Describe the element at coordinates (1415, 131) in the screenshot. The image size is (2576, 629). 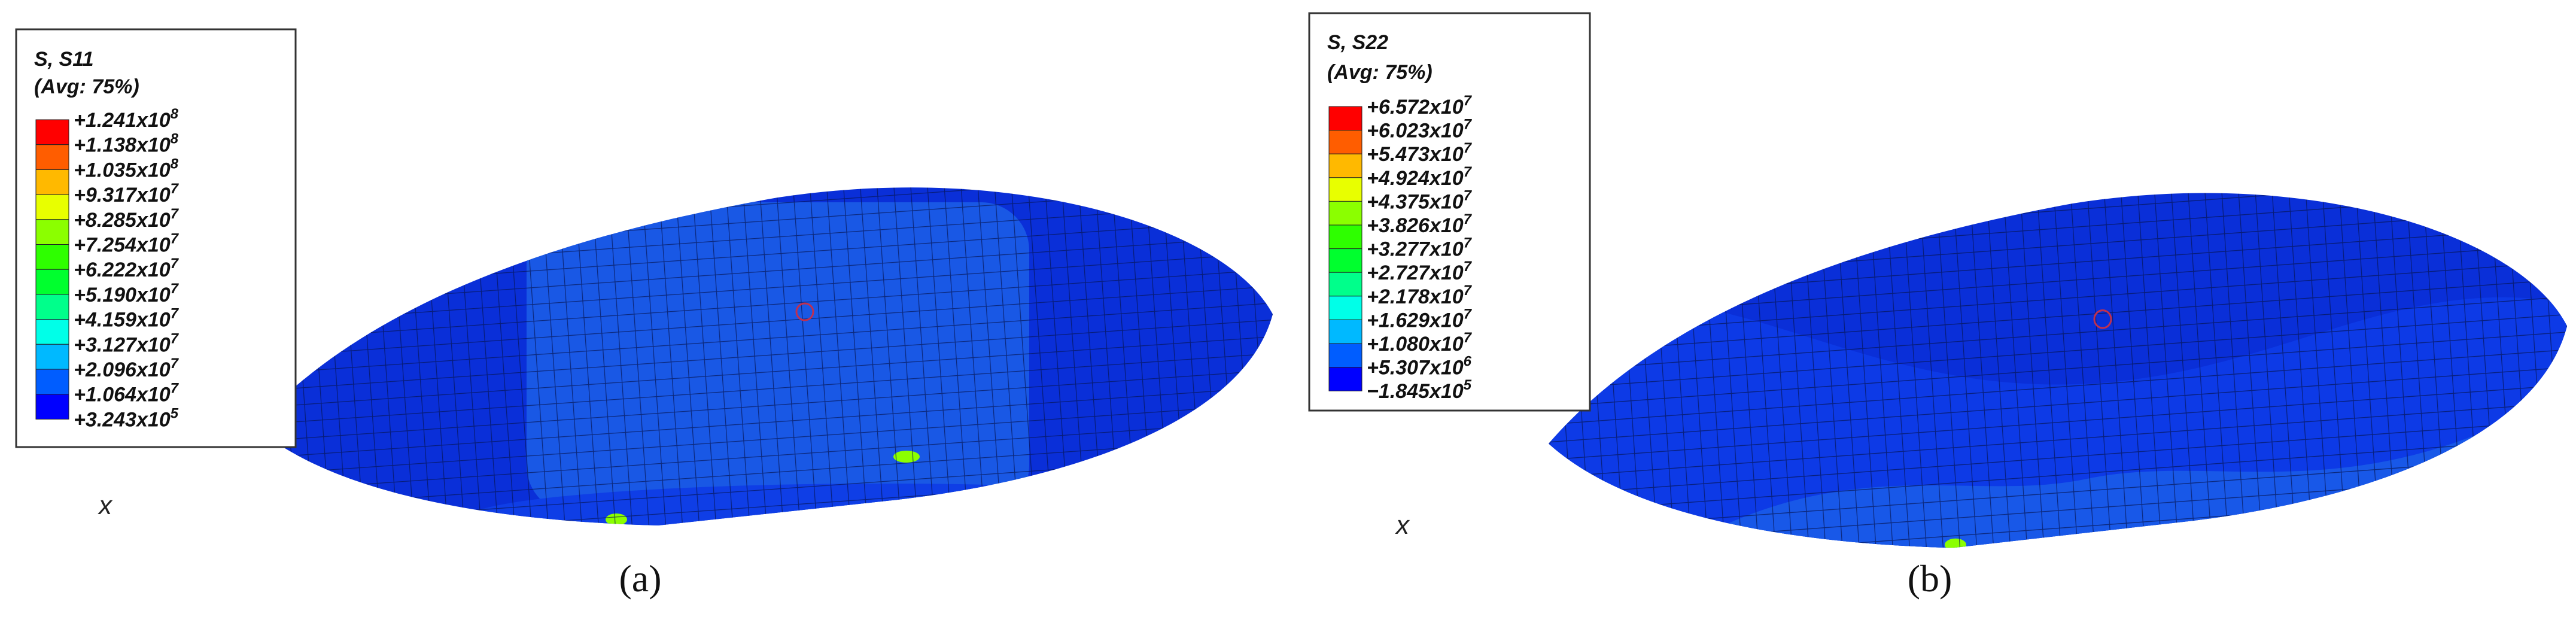
I see `legend-label-base: +6.023x10` at that location.